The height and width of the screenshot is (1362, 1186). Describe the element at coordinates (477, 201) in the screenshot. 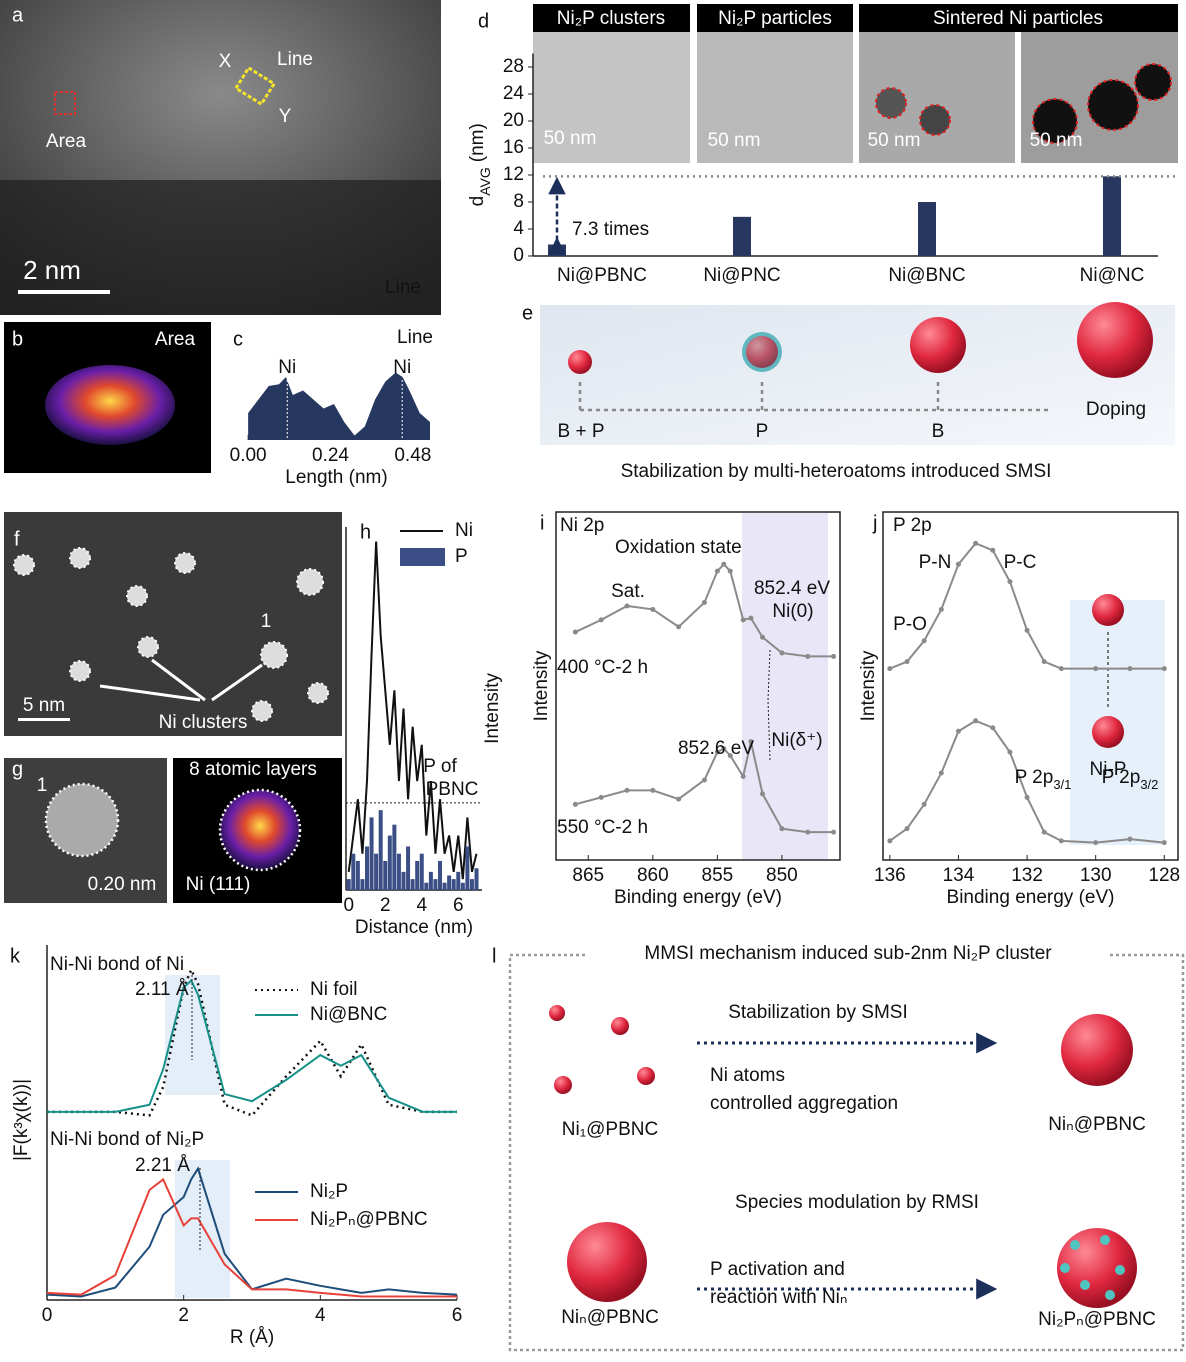

I see `y-label-main: d` at that location.